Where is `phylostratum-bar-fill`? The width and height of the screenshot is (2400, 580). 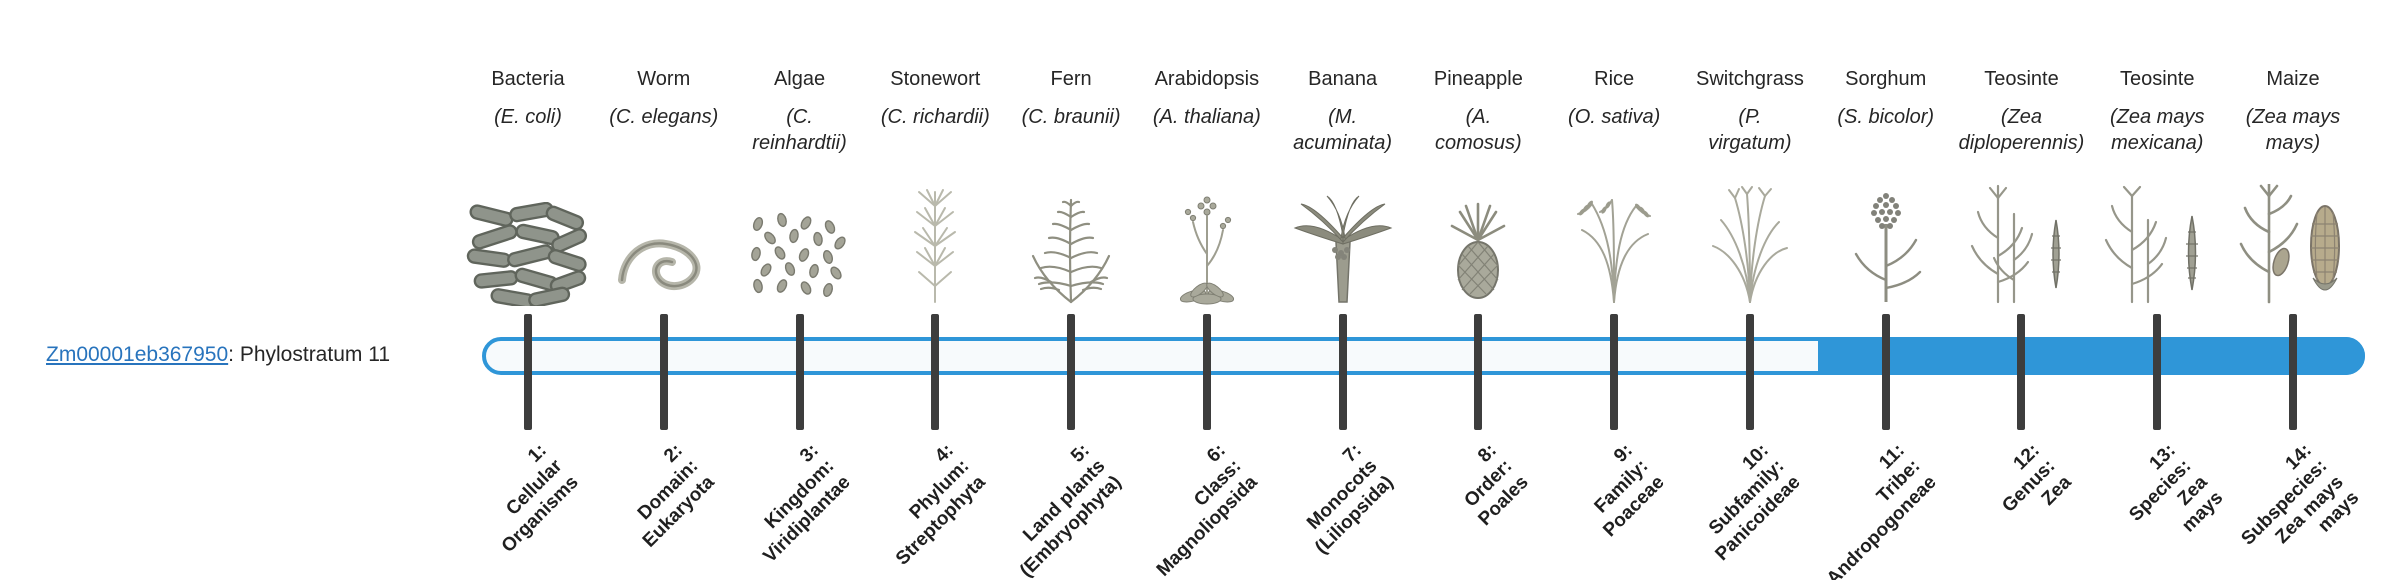 phylostratum-bar-fill is located at coordinates (2091, 356).